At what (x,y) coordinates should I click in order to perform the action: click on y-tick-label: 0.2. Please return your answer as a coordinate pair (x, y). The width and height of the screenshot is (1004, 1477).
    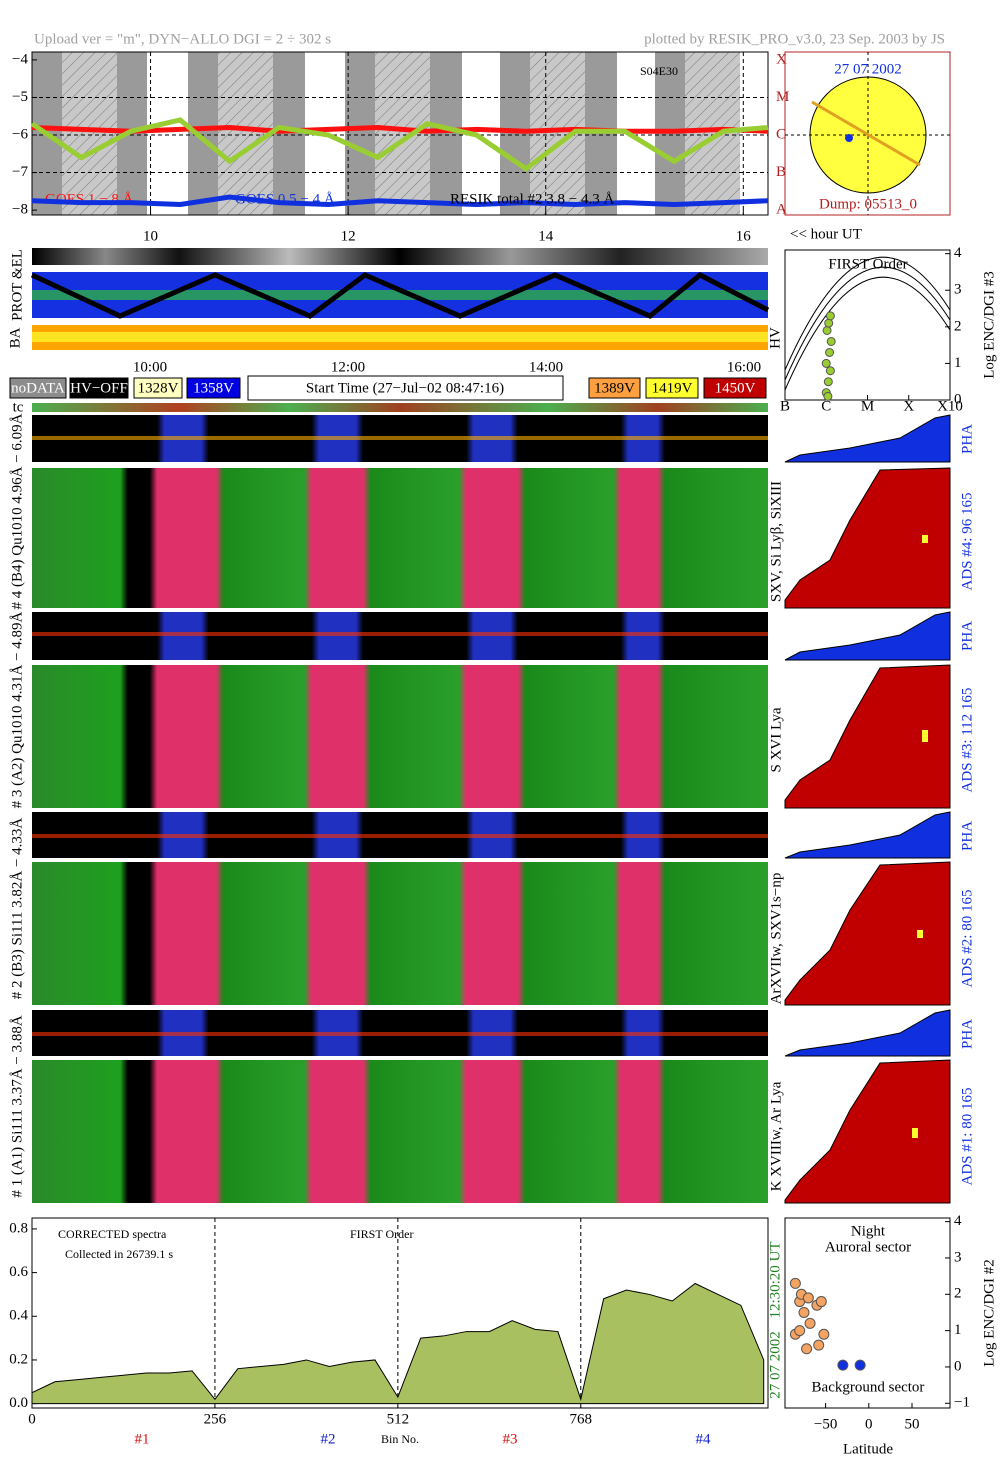
    Looking at the image, I should click on (18, 1359).